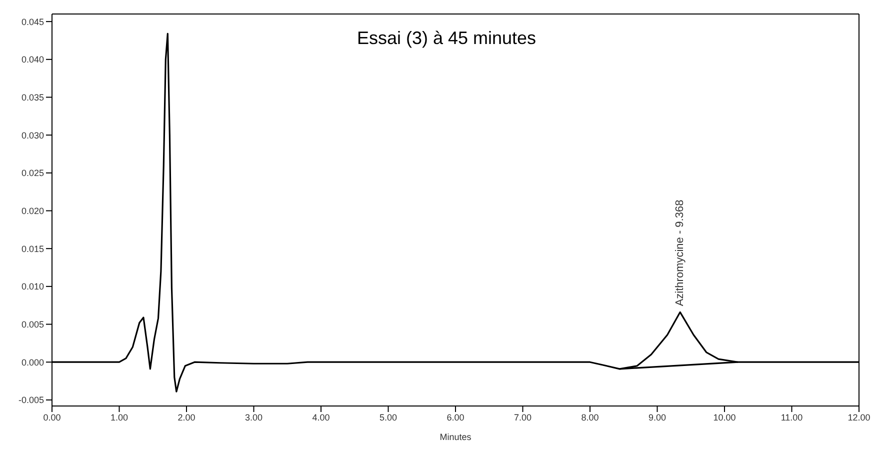 The image size is (893, 455). I want to click on y-tick-label: 0.020, so click(32, 211).